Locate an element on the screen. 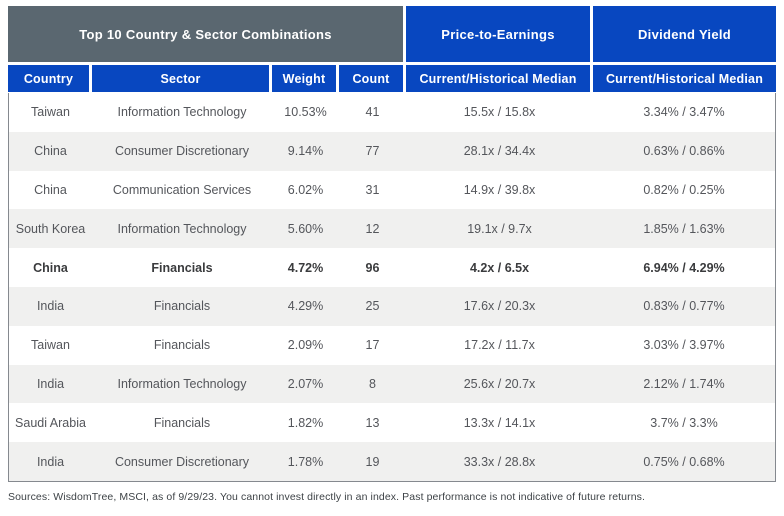  cell-dy: 0.75% / 0.68% is located at coordinates (684, 461).